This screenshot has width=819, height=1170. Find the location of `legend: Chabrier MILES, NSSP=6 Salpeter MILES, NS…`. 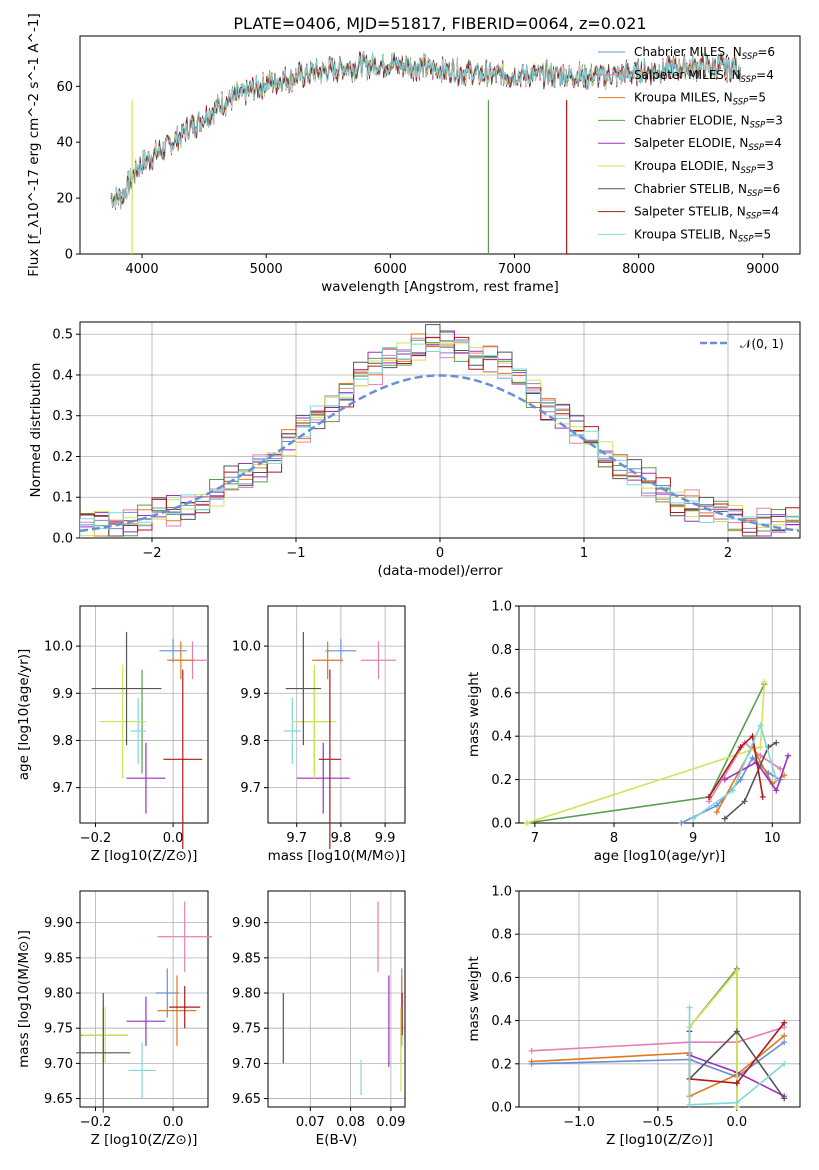

legend: Chabrier MILES, NSSP=6 Salpeter MILES, NS… is located at coordinates (690, 144).